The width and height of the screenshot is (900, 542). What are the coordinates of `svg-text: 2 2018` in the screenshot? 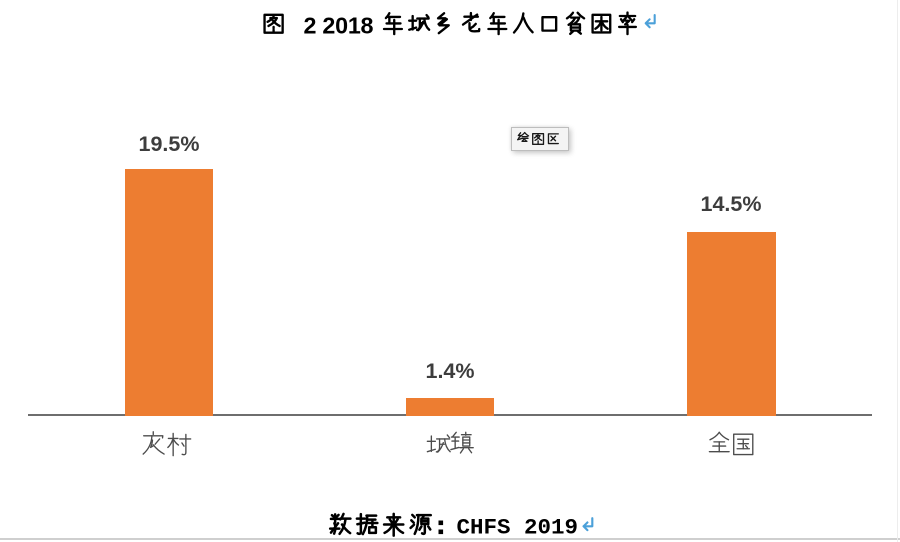 It's located at (339, 26).